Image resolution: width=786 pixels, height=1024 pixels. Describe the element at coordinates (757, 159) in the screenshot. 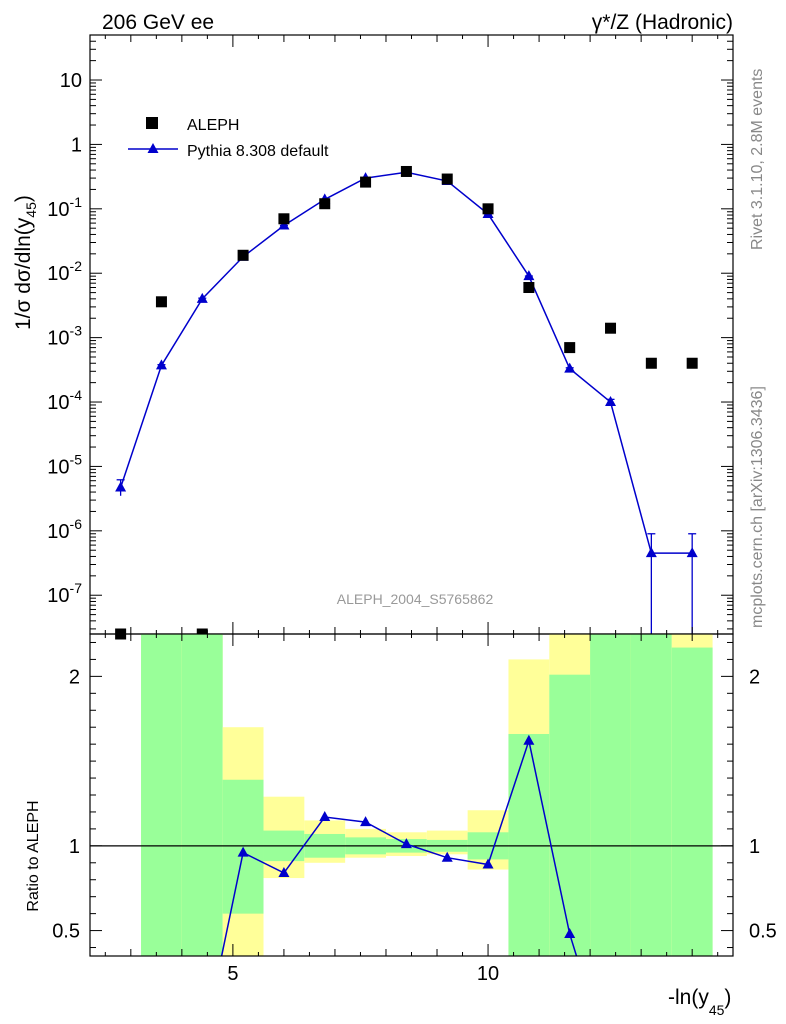

I see `rivet-label: Rivet 3.1.10, 2.8M events` at that location.